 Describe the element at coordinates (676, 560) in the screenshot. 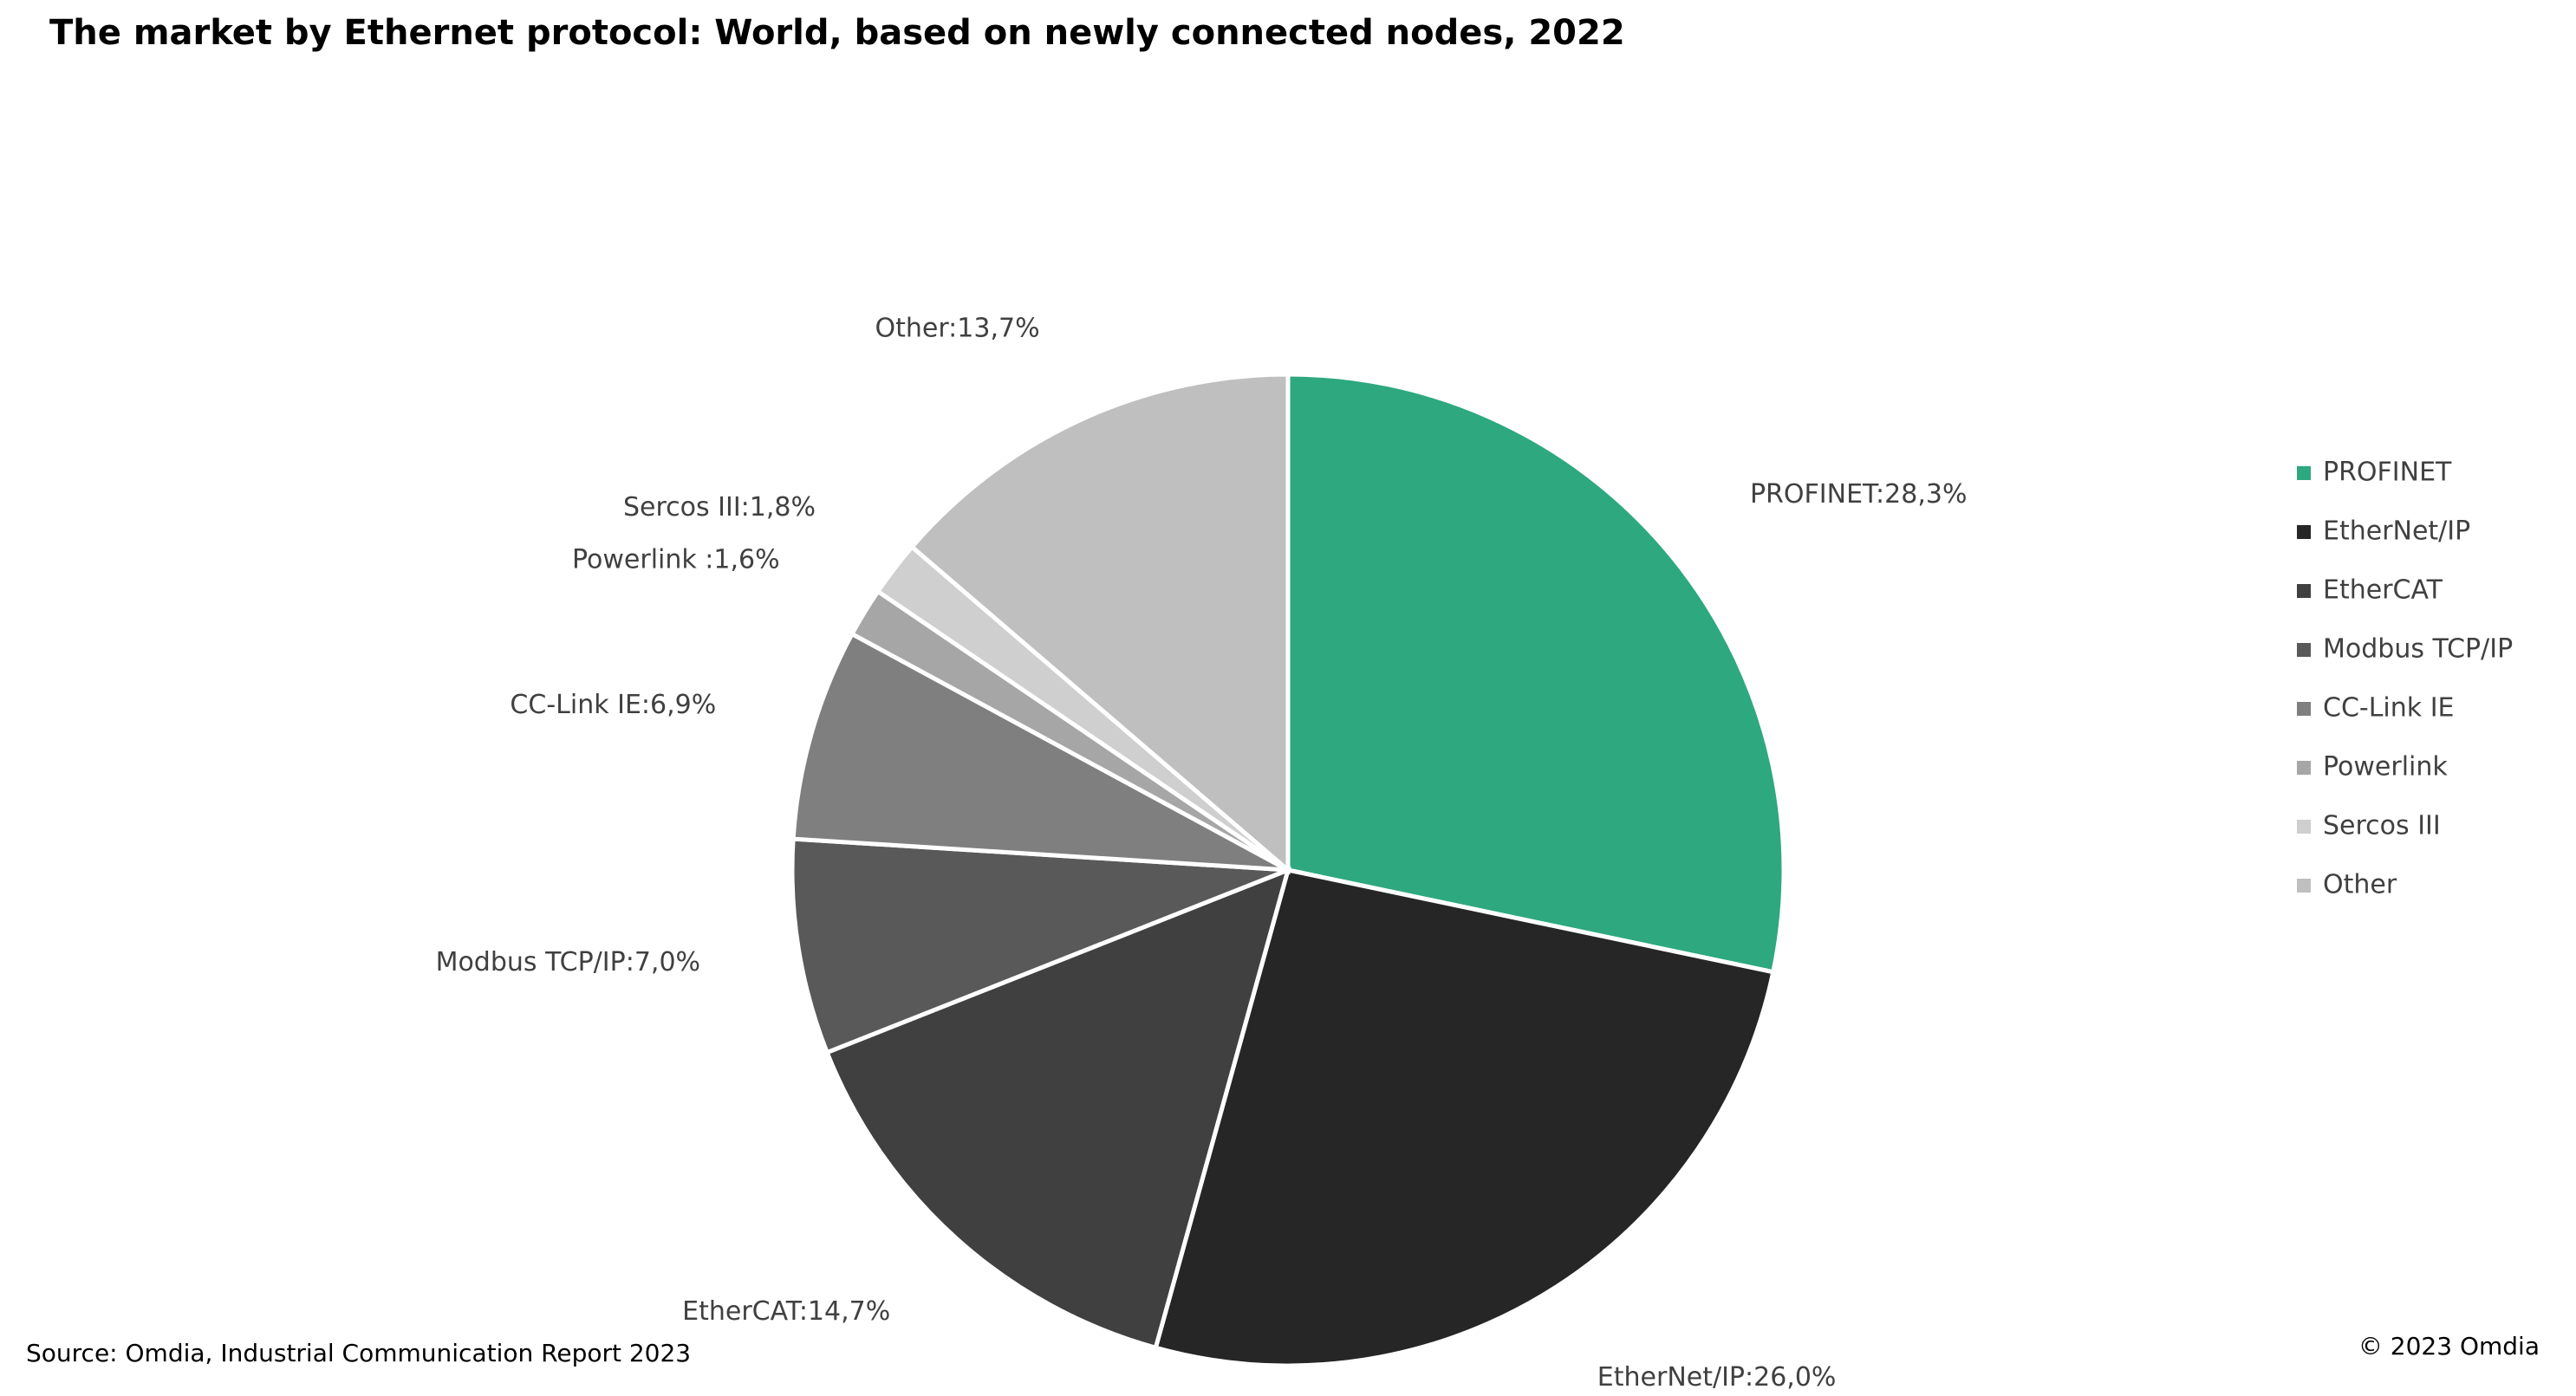

I see `data-label: Powerlink :1,6%` at that location.